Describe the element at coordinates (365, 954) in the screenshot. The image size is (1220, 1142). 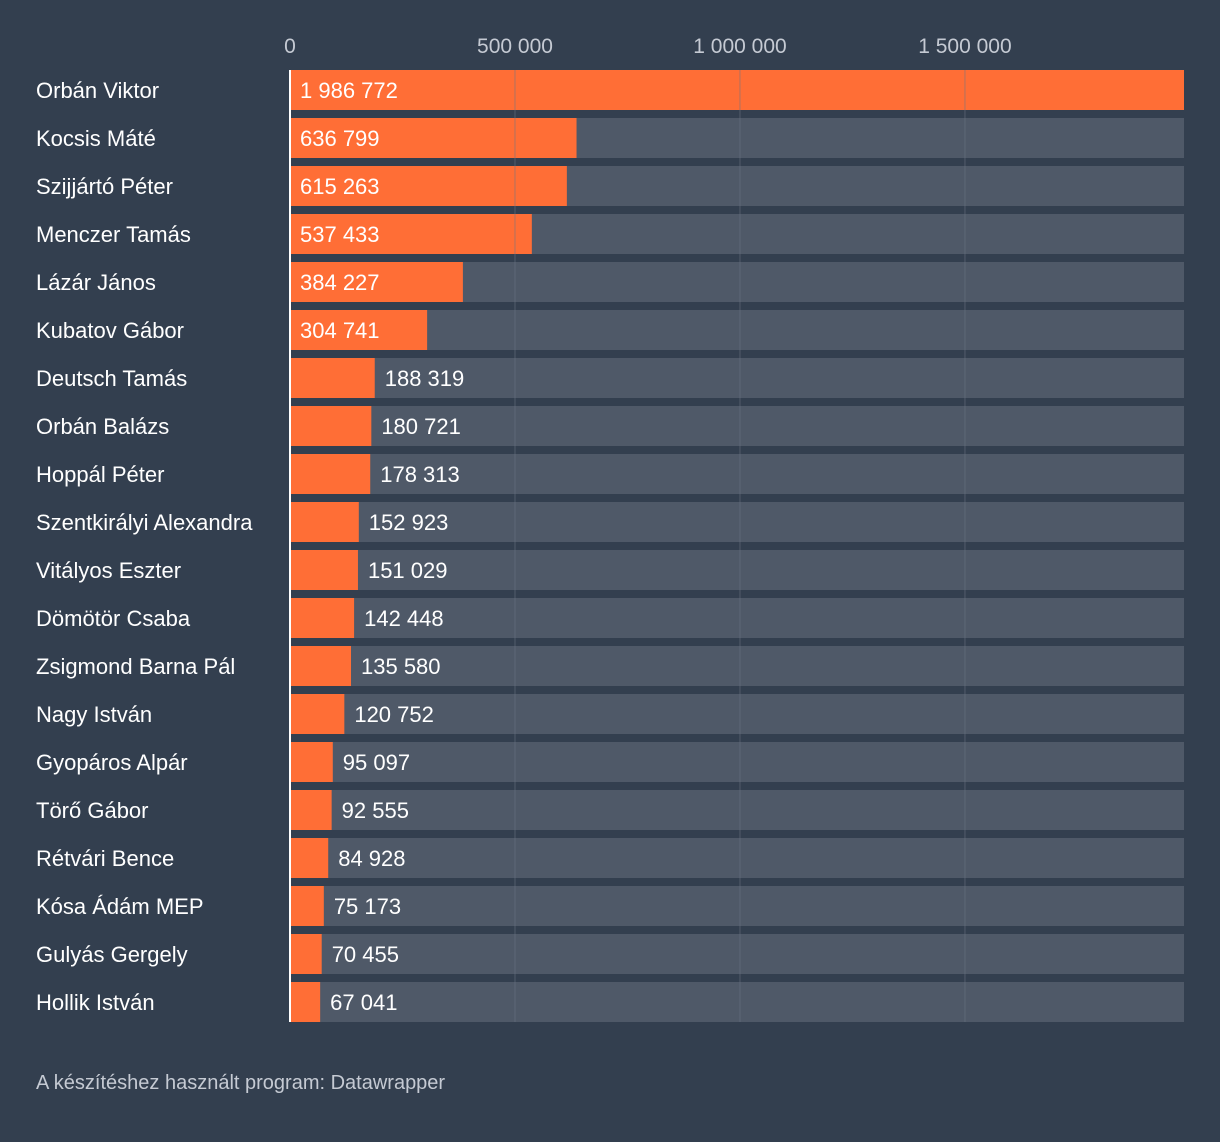
I see `value-label: 70 455` at that location.